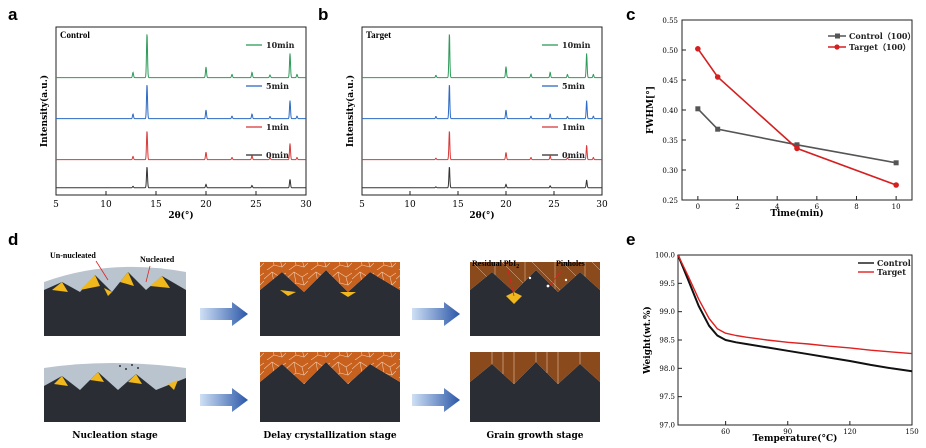  Describe the element at coordinates (483, 200) in the screenshot. I see `x-ticks-b: 5 10 15 20 25 30` at that location.